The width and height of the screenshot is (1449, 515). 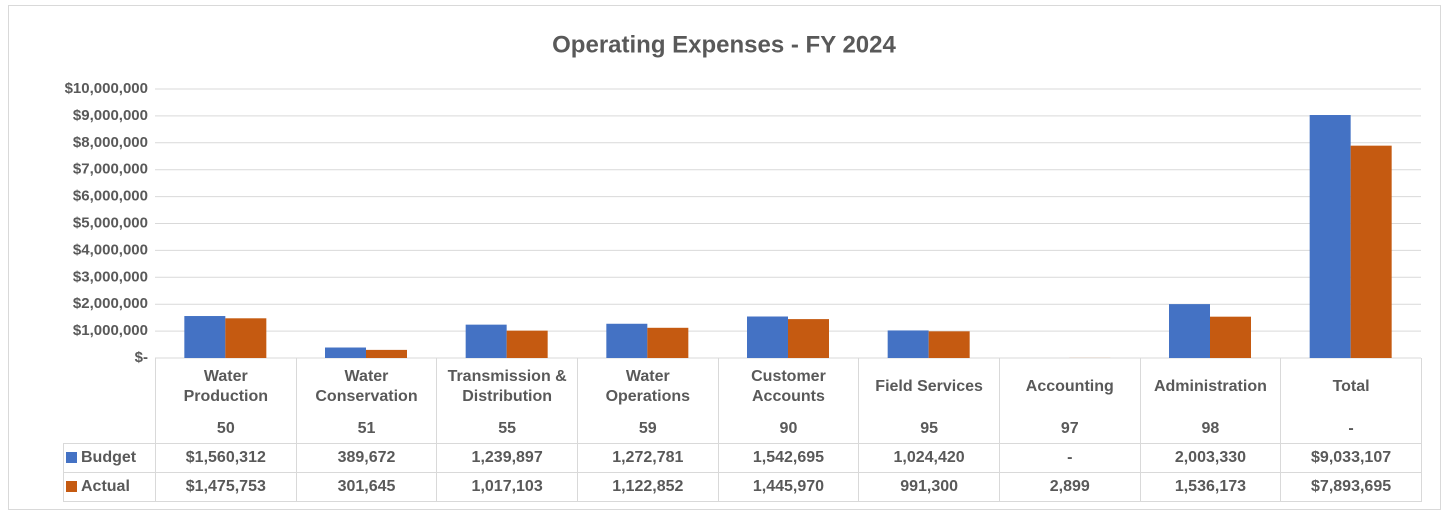 I want to click on code-label: 55, so click(x=507, y=429).